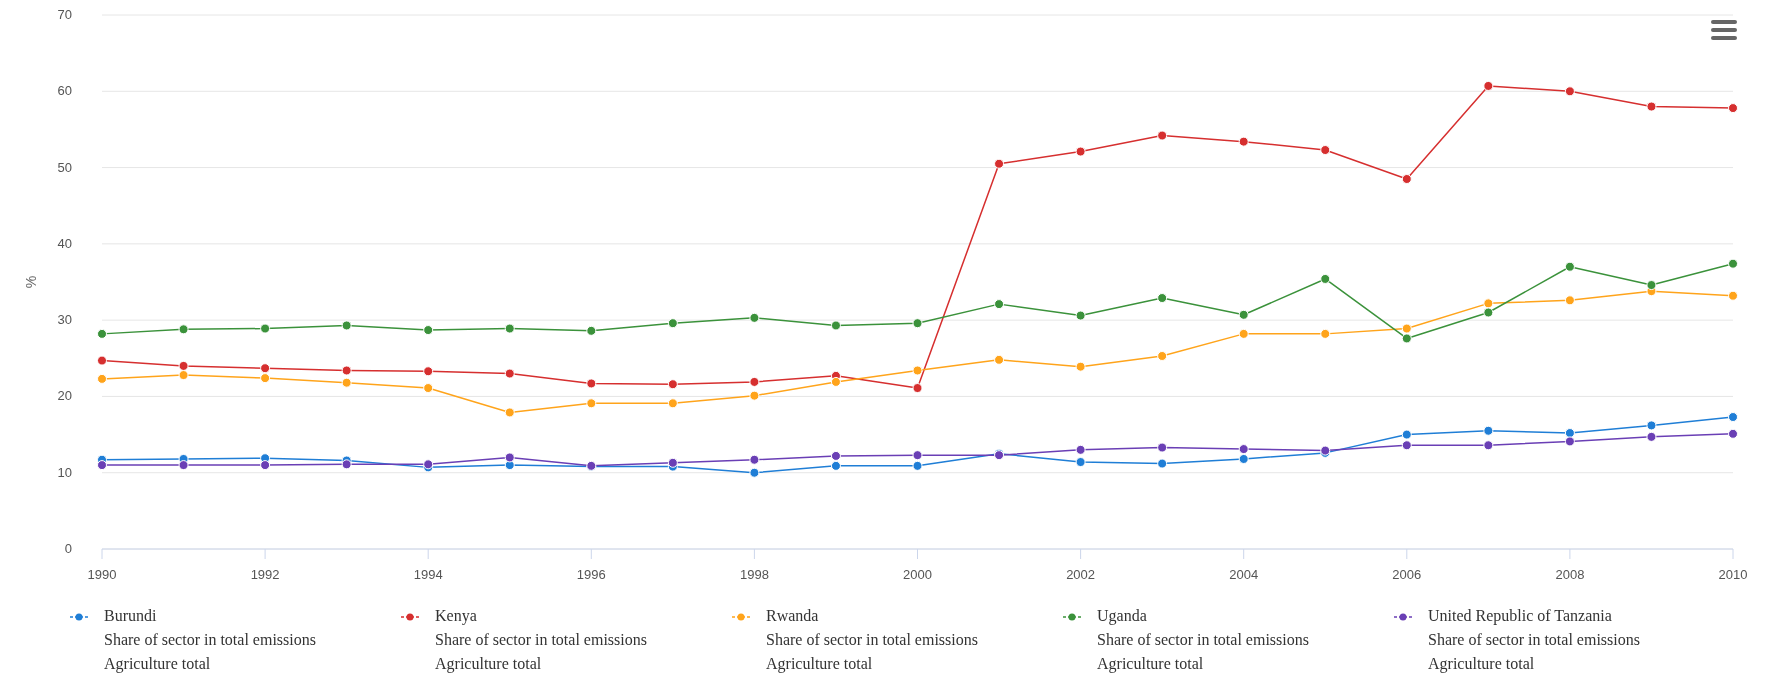 Image resolution: width=1776 pixels, height=690 pixels. Describe the element at coordinates (102, 574) in the screenshot. I see `x-tick-label: 1990` at that location.